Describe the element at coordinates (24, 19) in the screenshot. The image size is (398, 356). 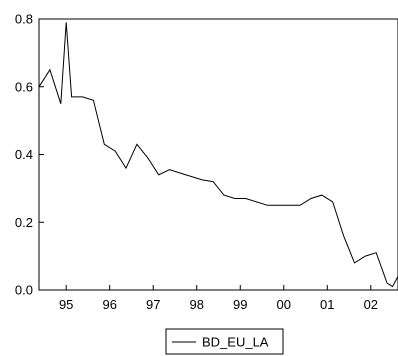
I see `y-tick-label: 0.8` at that location.